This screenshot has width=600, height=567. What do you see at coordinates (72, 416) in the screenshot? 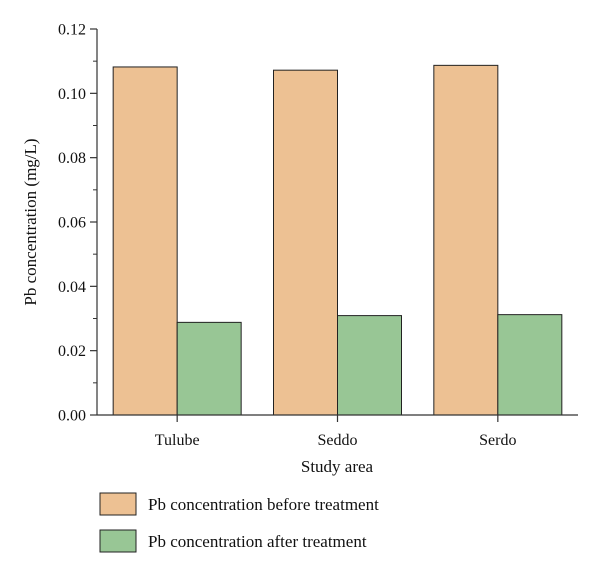
I see `y-tick-label: 0.00` at bounding box center [72, 416].